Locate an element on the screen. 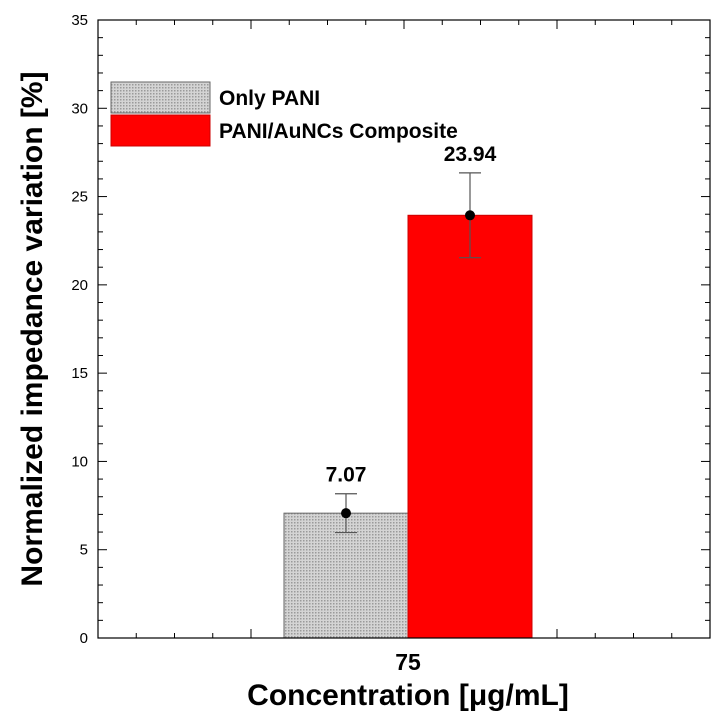 This screenshot has width=728, height=726. error-bars is located at coordinates (408, 353).